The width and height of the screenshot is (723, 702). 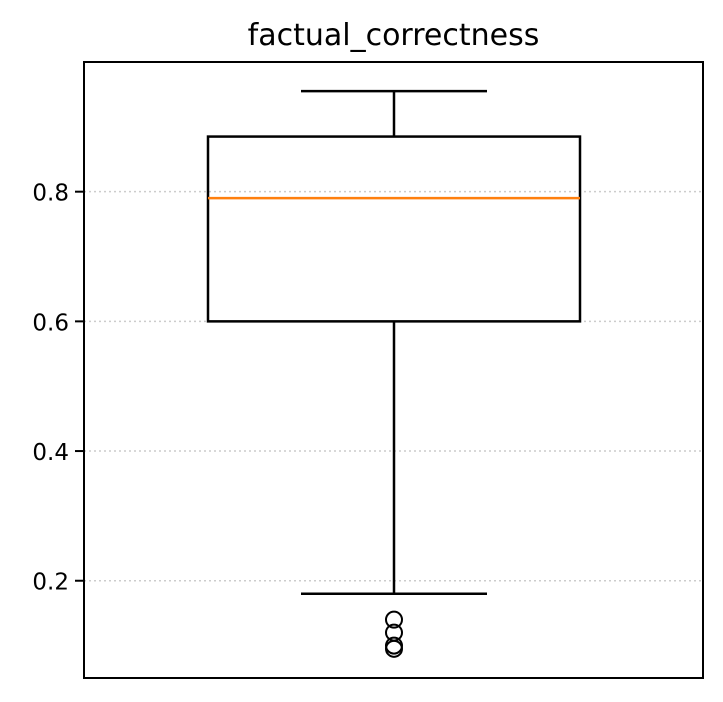 I want to click on y-axis: 0.2 0.4 0.6 0.8, so click(x=58, y=388).